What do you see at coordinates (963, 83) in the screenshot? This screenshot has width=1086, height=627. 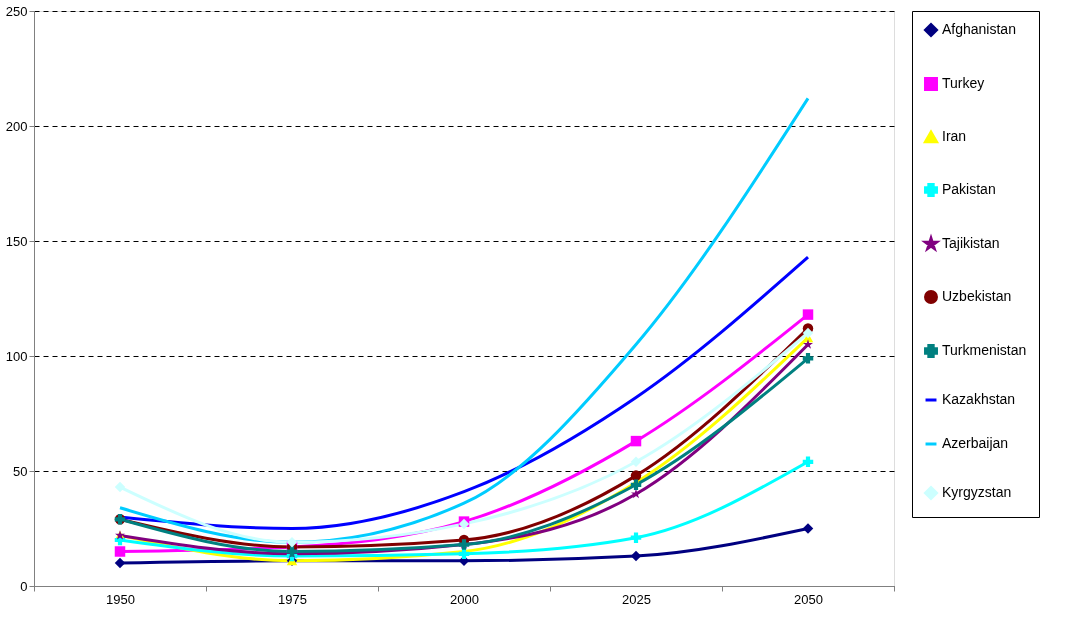 I see `legend-label: Turkey` at bounding box center [963, 83].